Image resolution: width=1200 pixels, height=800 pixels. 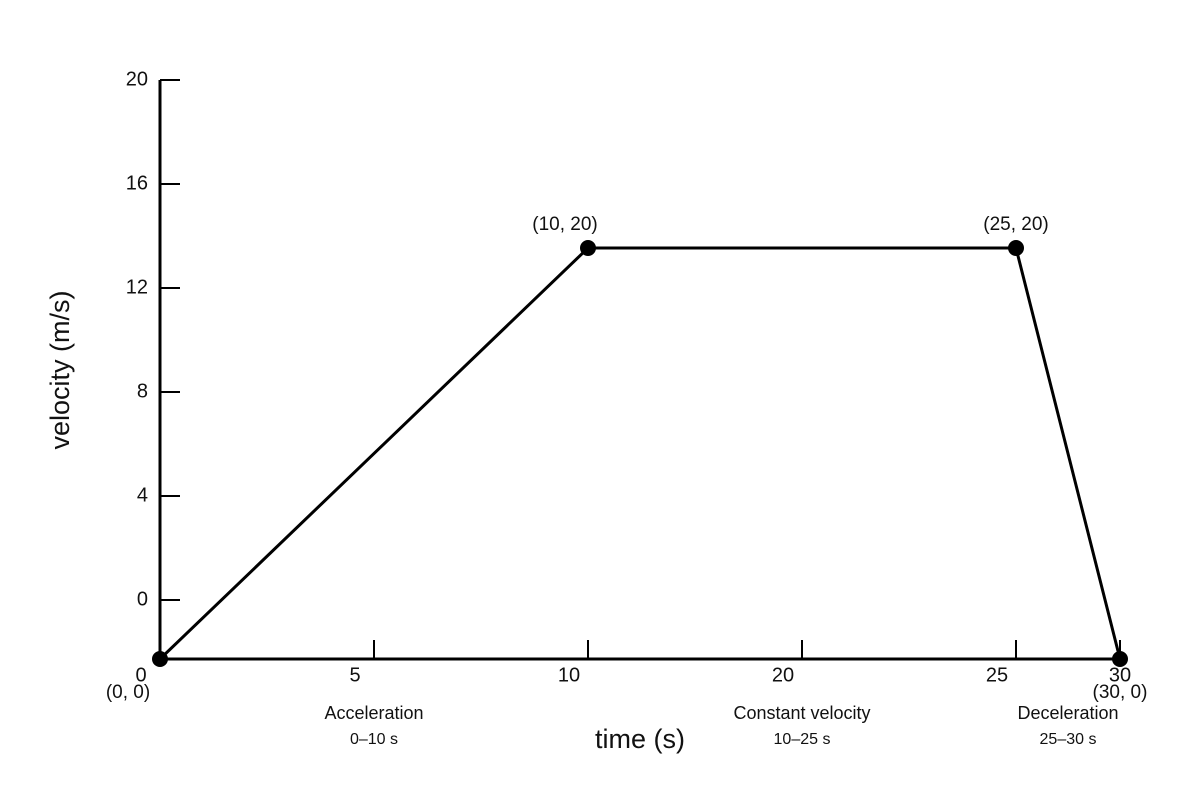 What do you see at coordinates (137, 183) in the screenshot?
I see `y-tick-label: 16` at bounding box center [137, 183].